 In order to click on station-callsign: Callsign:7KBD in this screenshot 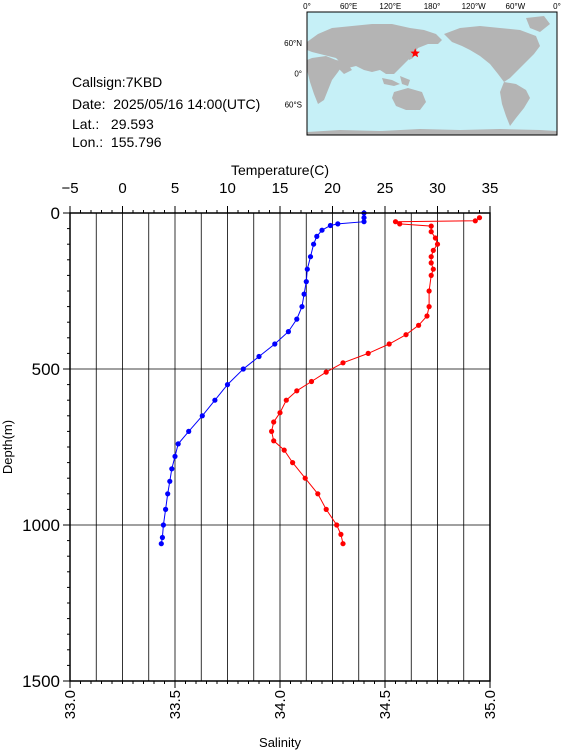, I will do `click(117, 82)`.